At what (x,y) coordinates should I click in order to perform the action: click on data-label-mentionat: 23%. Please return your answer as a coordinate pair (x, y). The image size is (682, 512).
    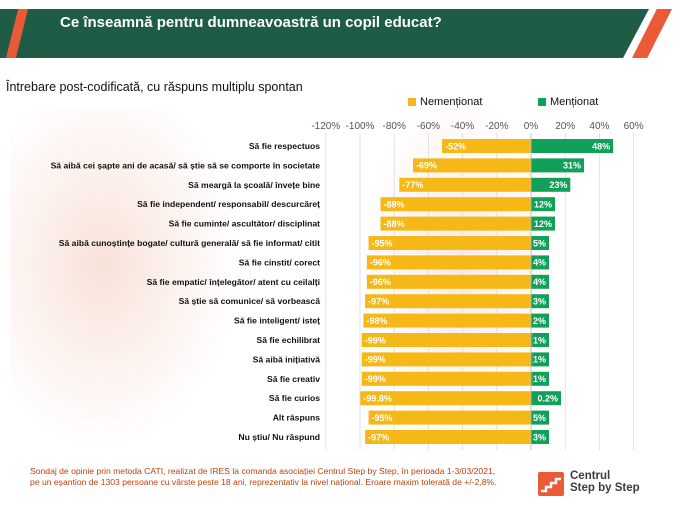
    Looking at the image, I should click on (558, 185).